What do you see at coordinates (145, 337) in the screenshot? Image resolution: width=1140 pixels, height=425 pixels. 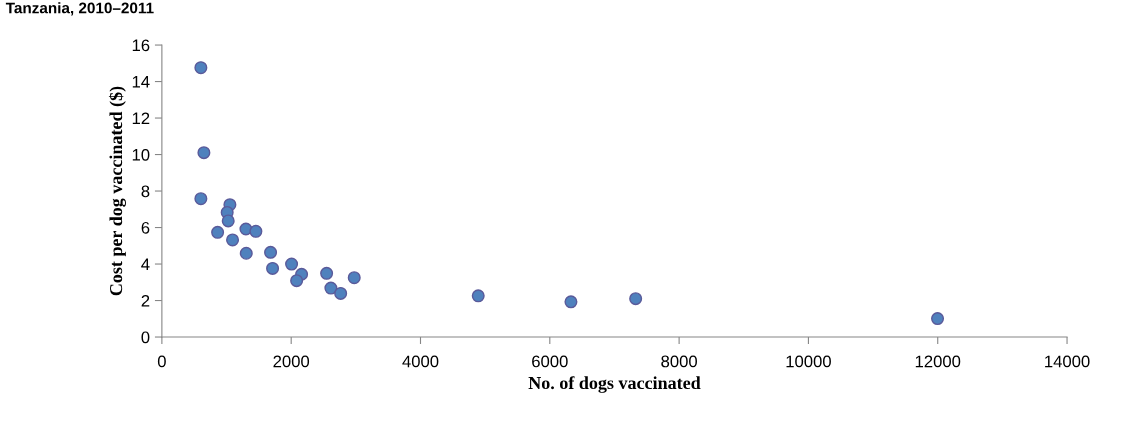 I see `y-tick-label: 0` at bounding box center [145, 337].